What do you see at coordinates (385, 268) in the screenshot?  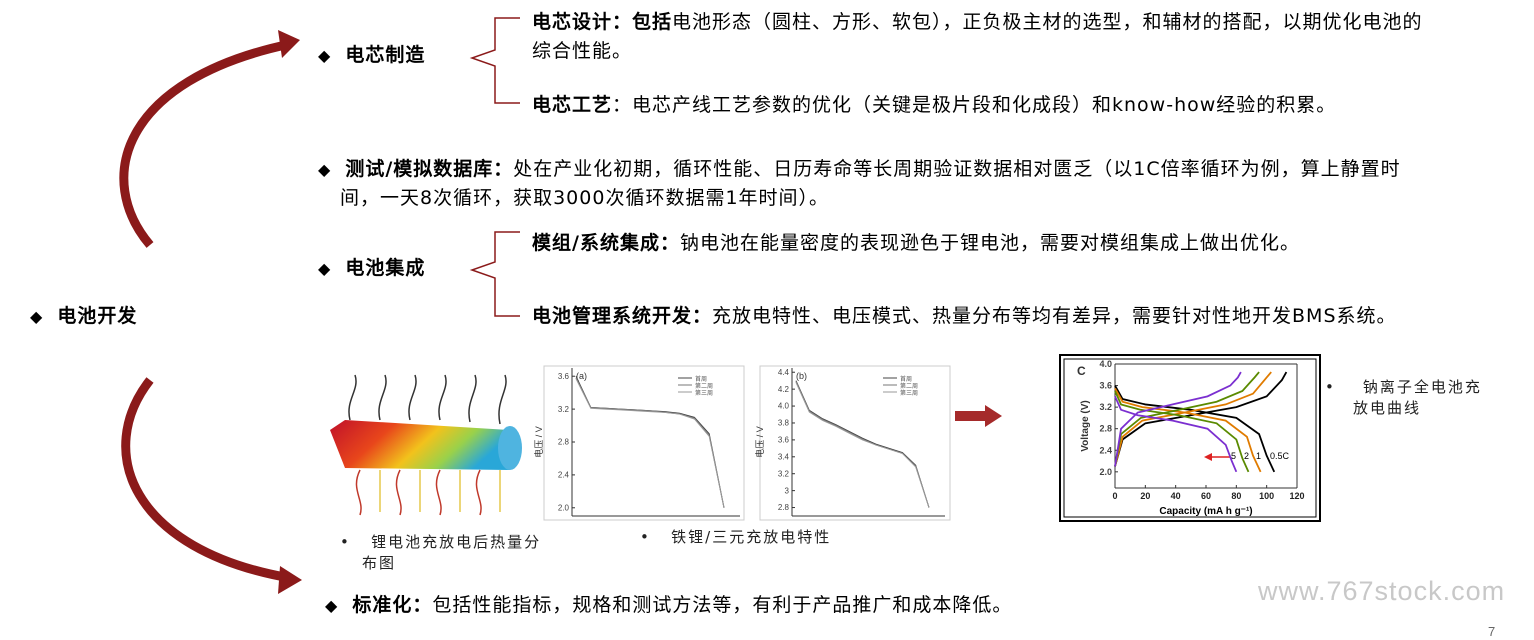 I see `section-label: 电池集成` at bounding box center [385, 268].